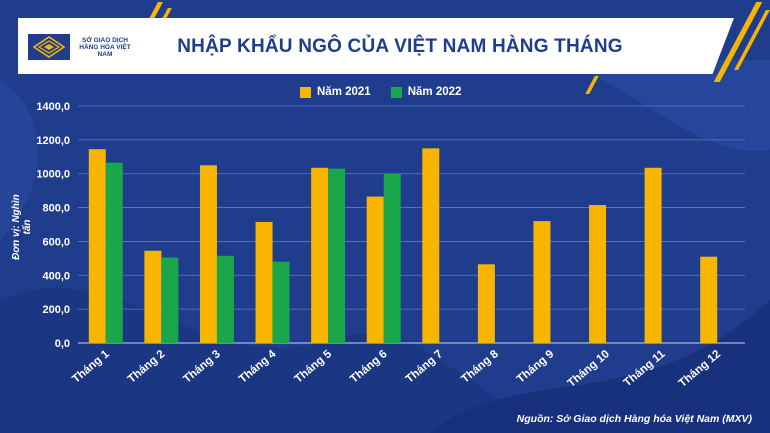 The width and height of the screenshot is (770, 433). I want to click on y-tick-label: 1200,0, so click(53, 141).